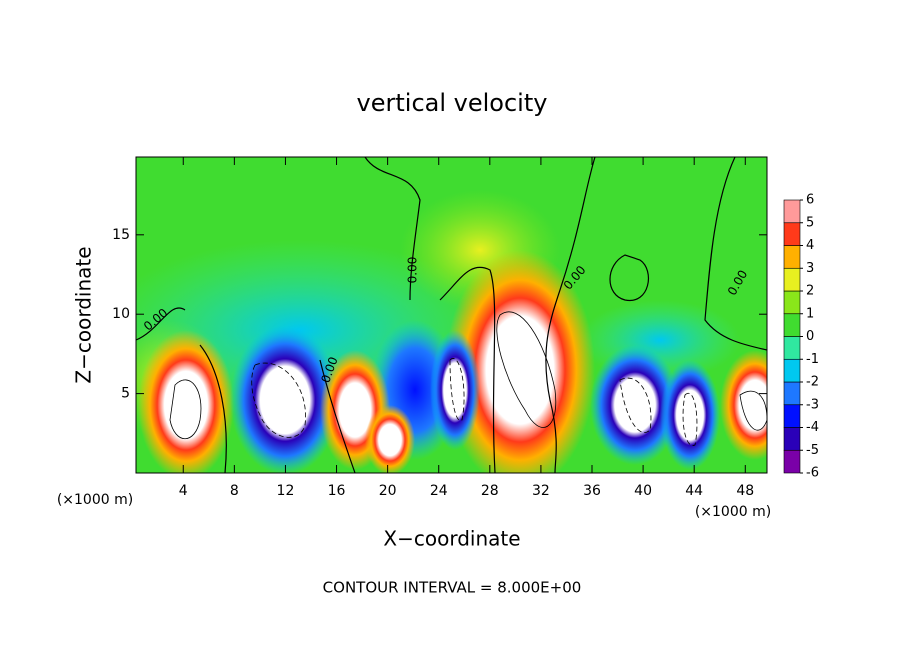 Image resolution: width=904 pixels, height=654 pixels. Describe the element at coordinates (121, 235) in the screenshot. I see `y-tick-label: 15` at that location.